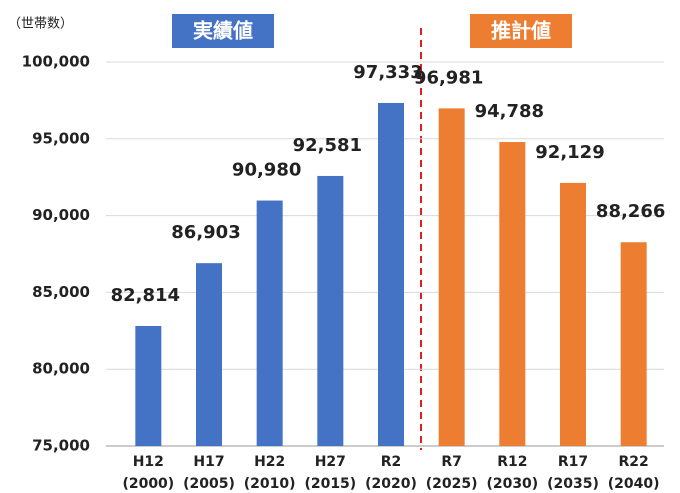  What do you see at coordinates (148, 462) in the screenshot?
I see `x-tick-label: H12` at bounding box center [148, 462].